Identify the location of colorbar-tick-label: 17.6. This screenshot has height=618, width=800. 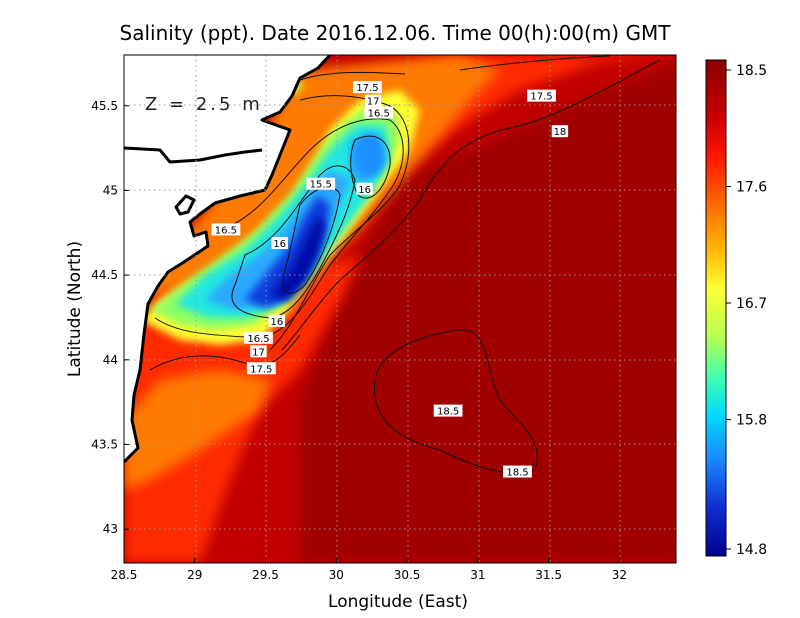
(751, 188).